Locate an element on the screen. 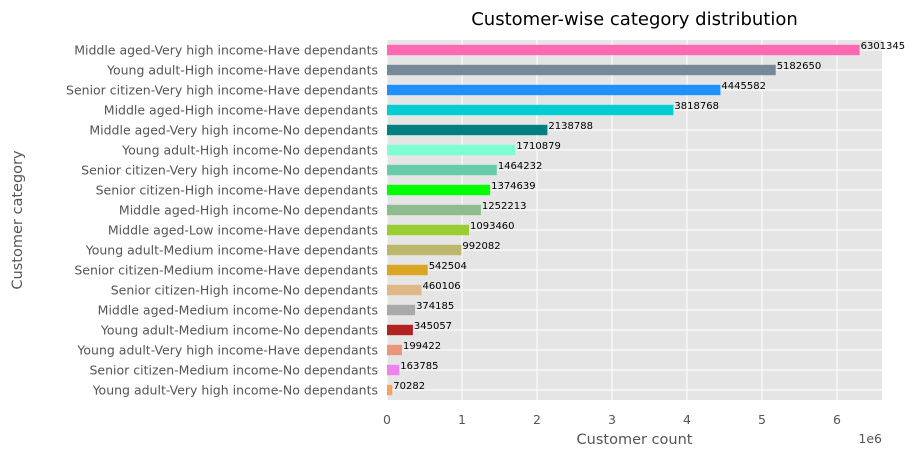  category-label: Middle aged-Low income-Have dependants is located at coordinates (243, 230).